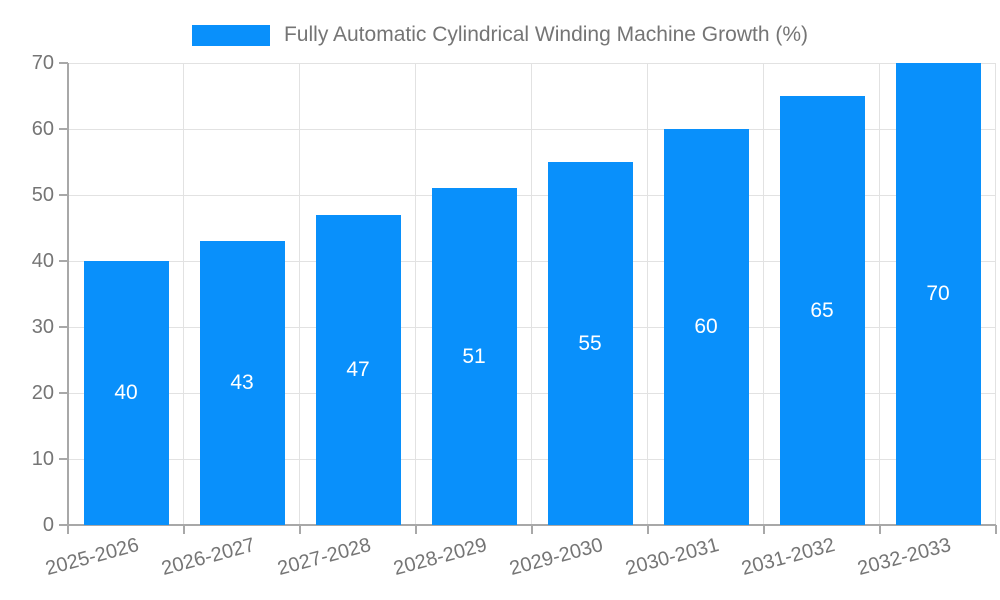 This screenshot has height=600, width=1000. What do you see at coordinates (42, 63) in the screenshot?
I see `y-axis-label-70: 70` at bounding box center [42, 63].